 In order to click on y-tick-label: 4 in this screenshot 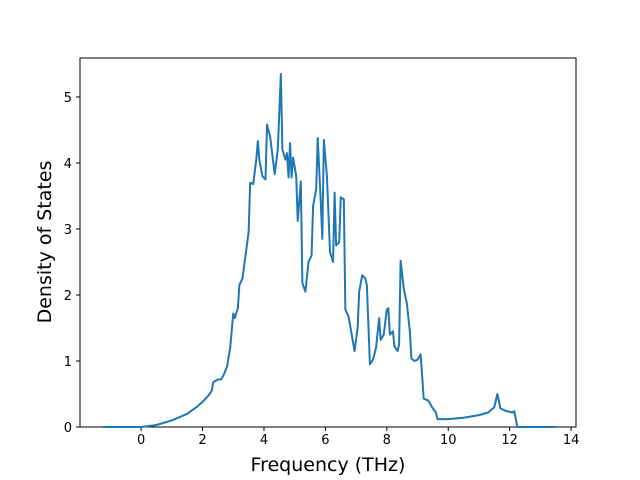, I will do `click(68, 164)`.